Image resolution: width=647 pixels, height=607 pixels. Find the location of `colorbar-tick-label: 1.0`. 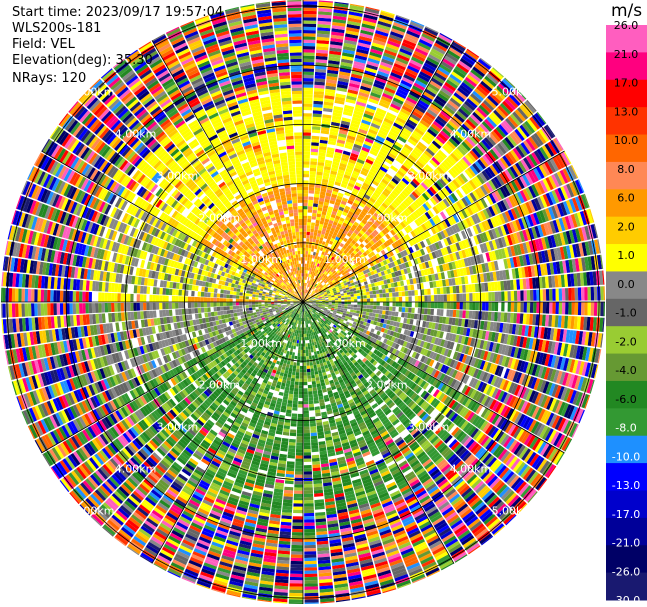

colorbar-tick-label: 1.0 is located at coordinates (626, 255).